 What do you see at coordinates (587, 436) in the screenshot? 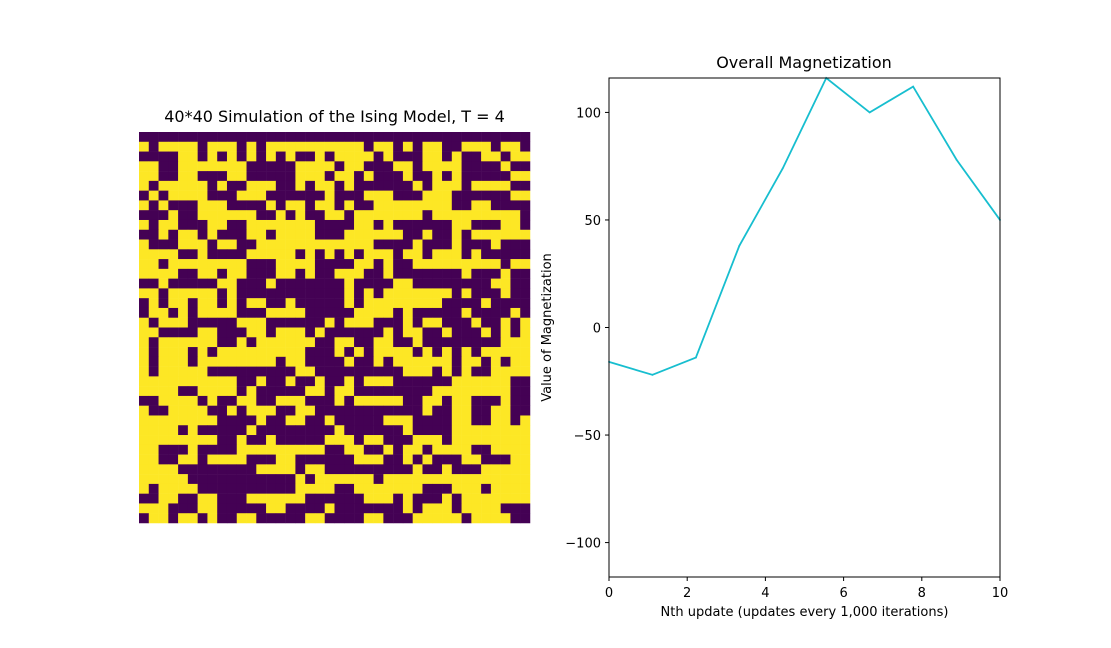
I see `y-tick-label: −50` at bounding box center [587, 436].